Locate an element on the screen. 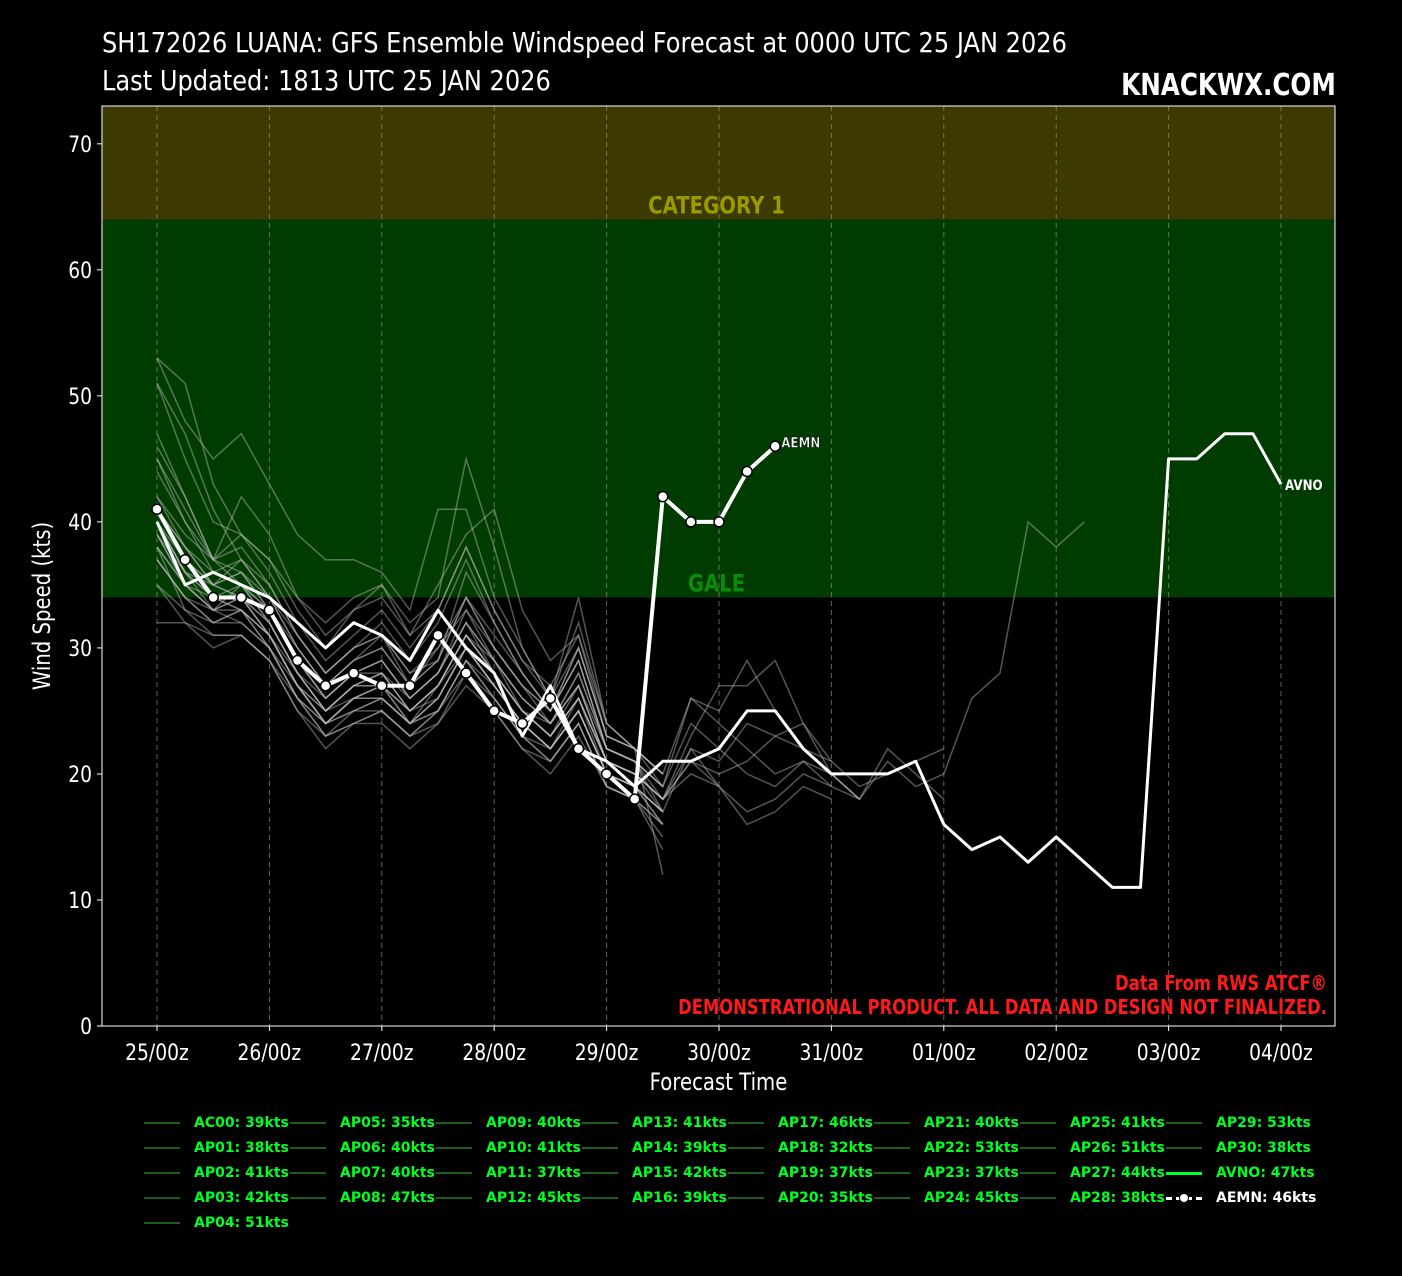  legend-label: AP13: 41kts is located at coordinates (679, 1123).